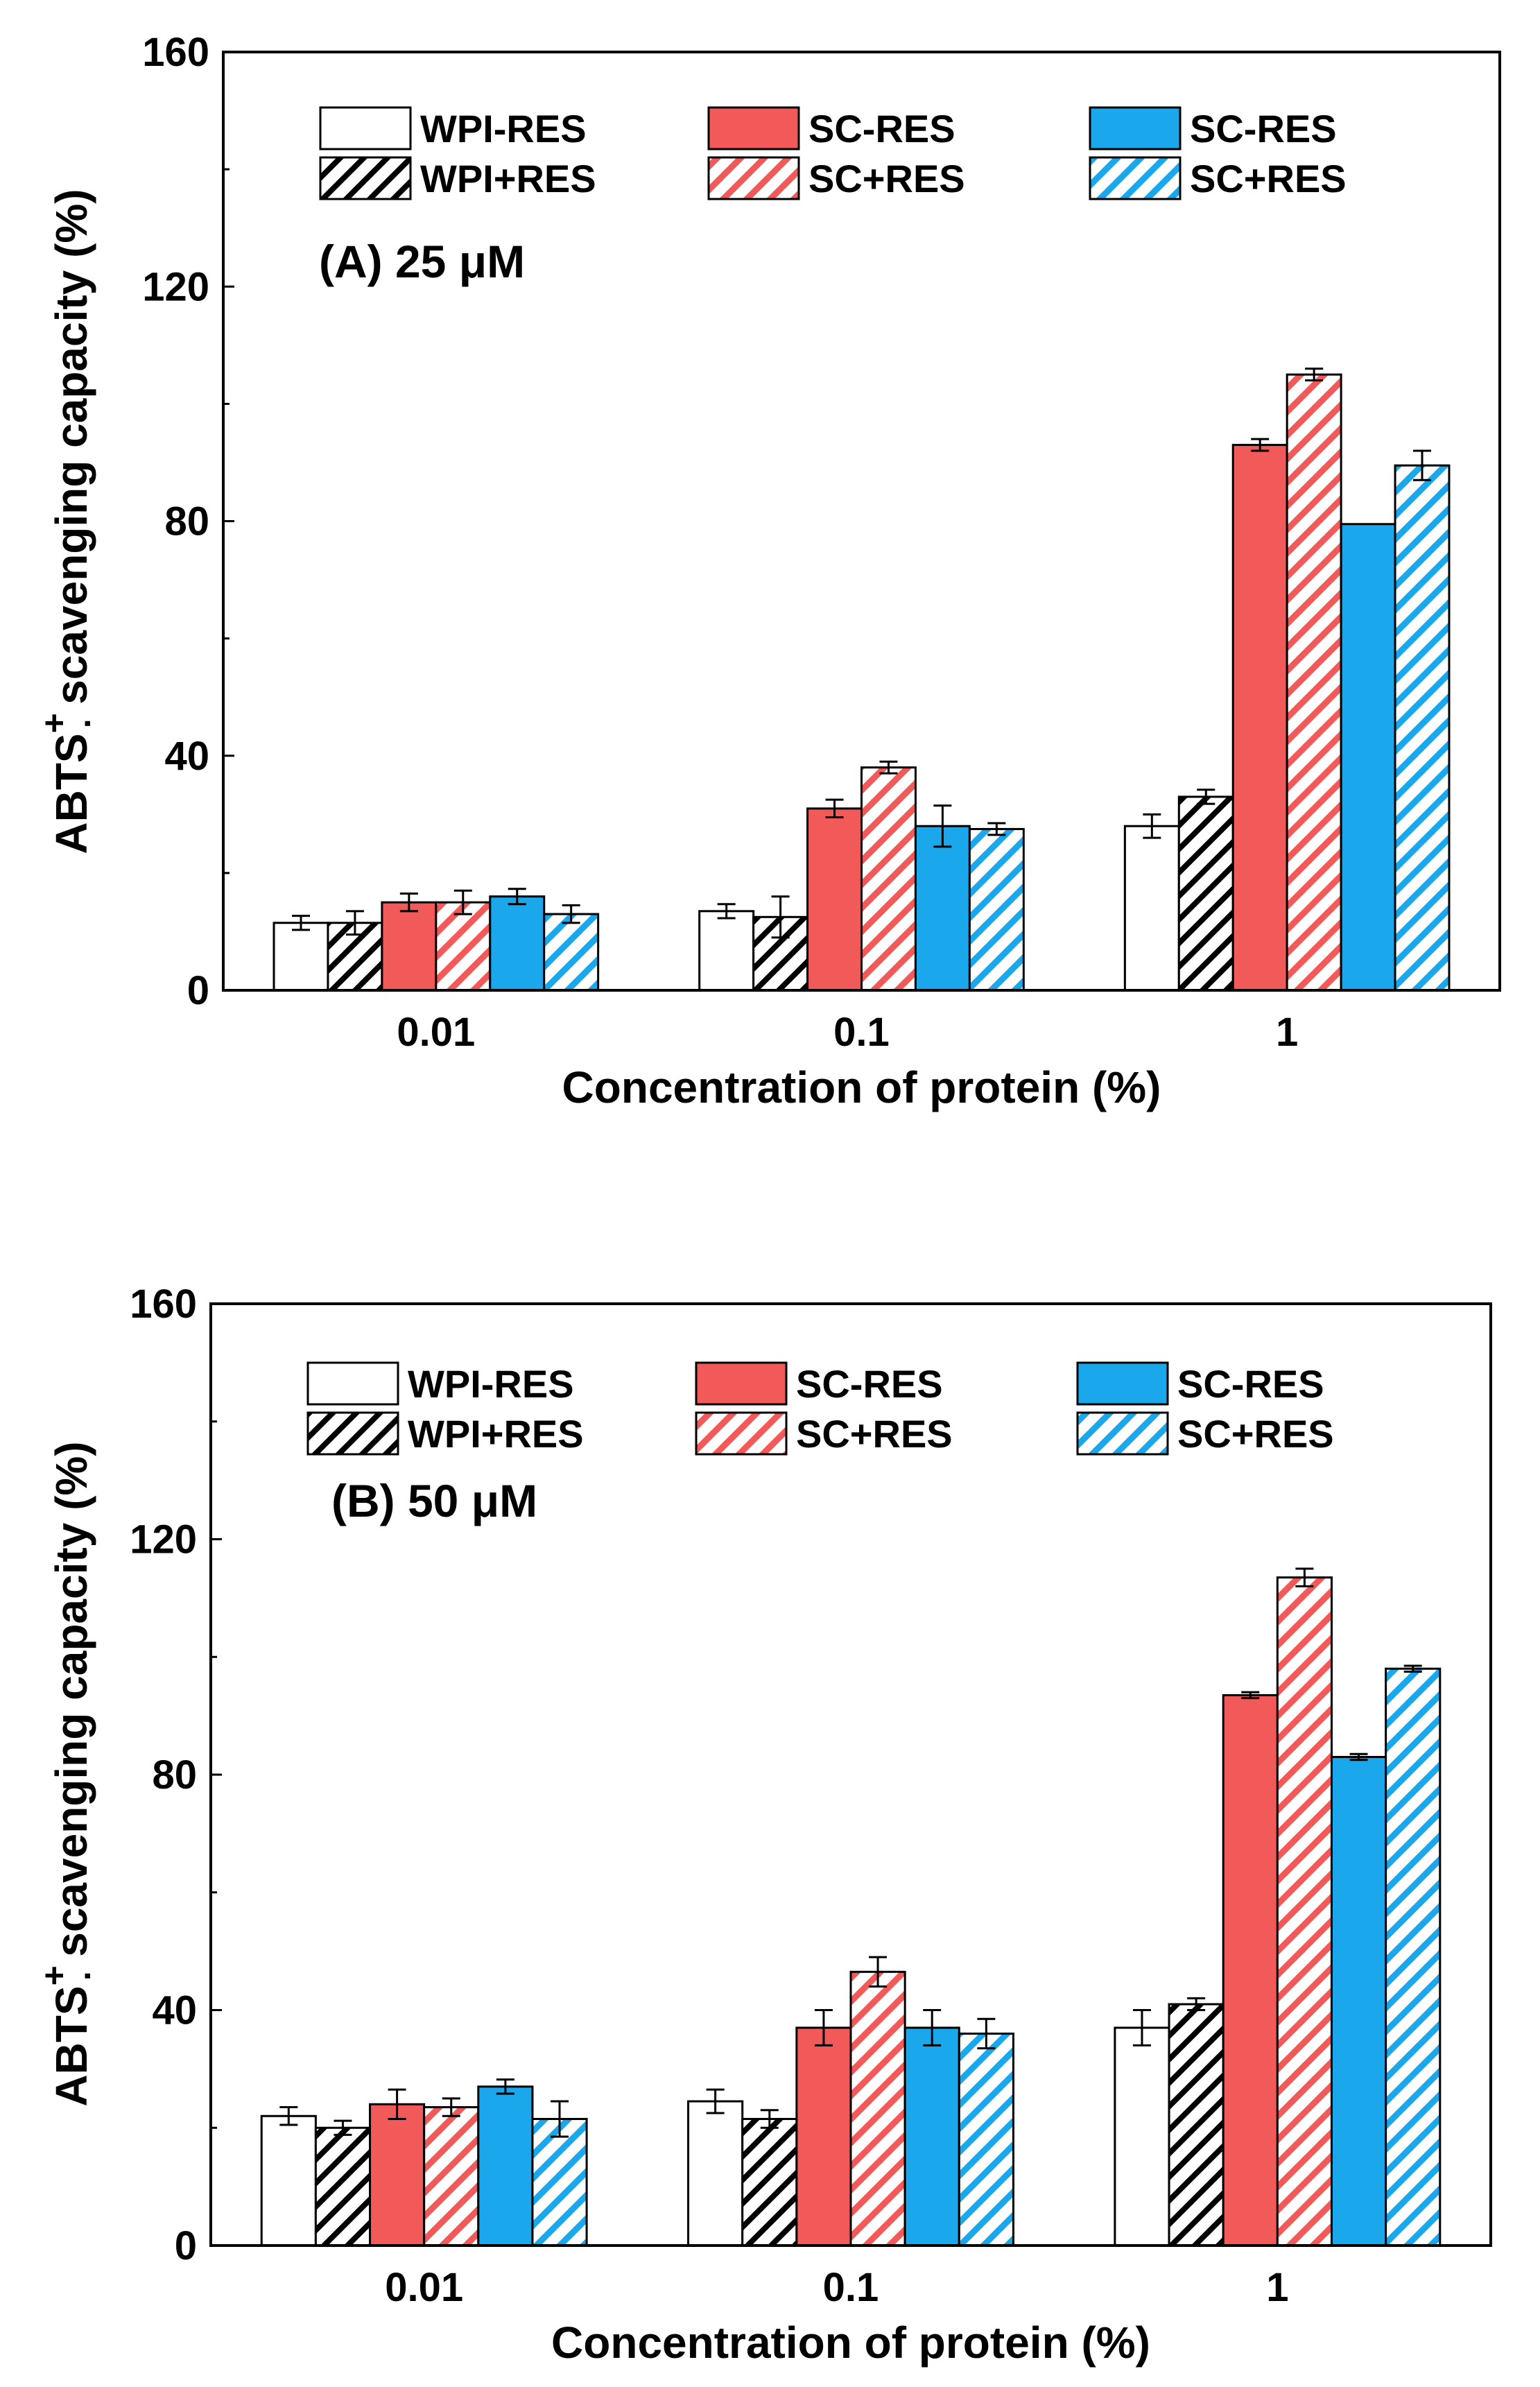 The image size is (1540, 2387). What do you see at coordinates (422, 261) in the screenshot?
I see `panel-label: (A) 25 μM` at bounding box center [422, 261].